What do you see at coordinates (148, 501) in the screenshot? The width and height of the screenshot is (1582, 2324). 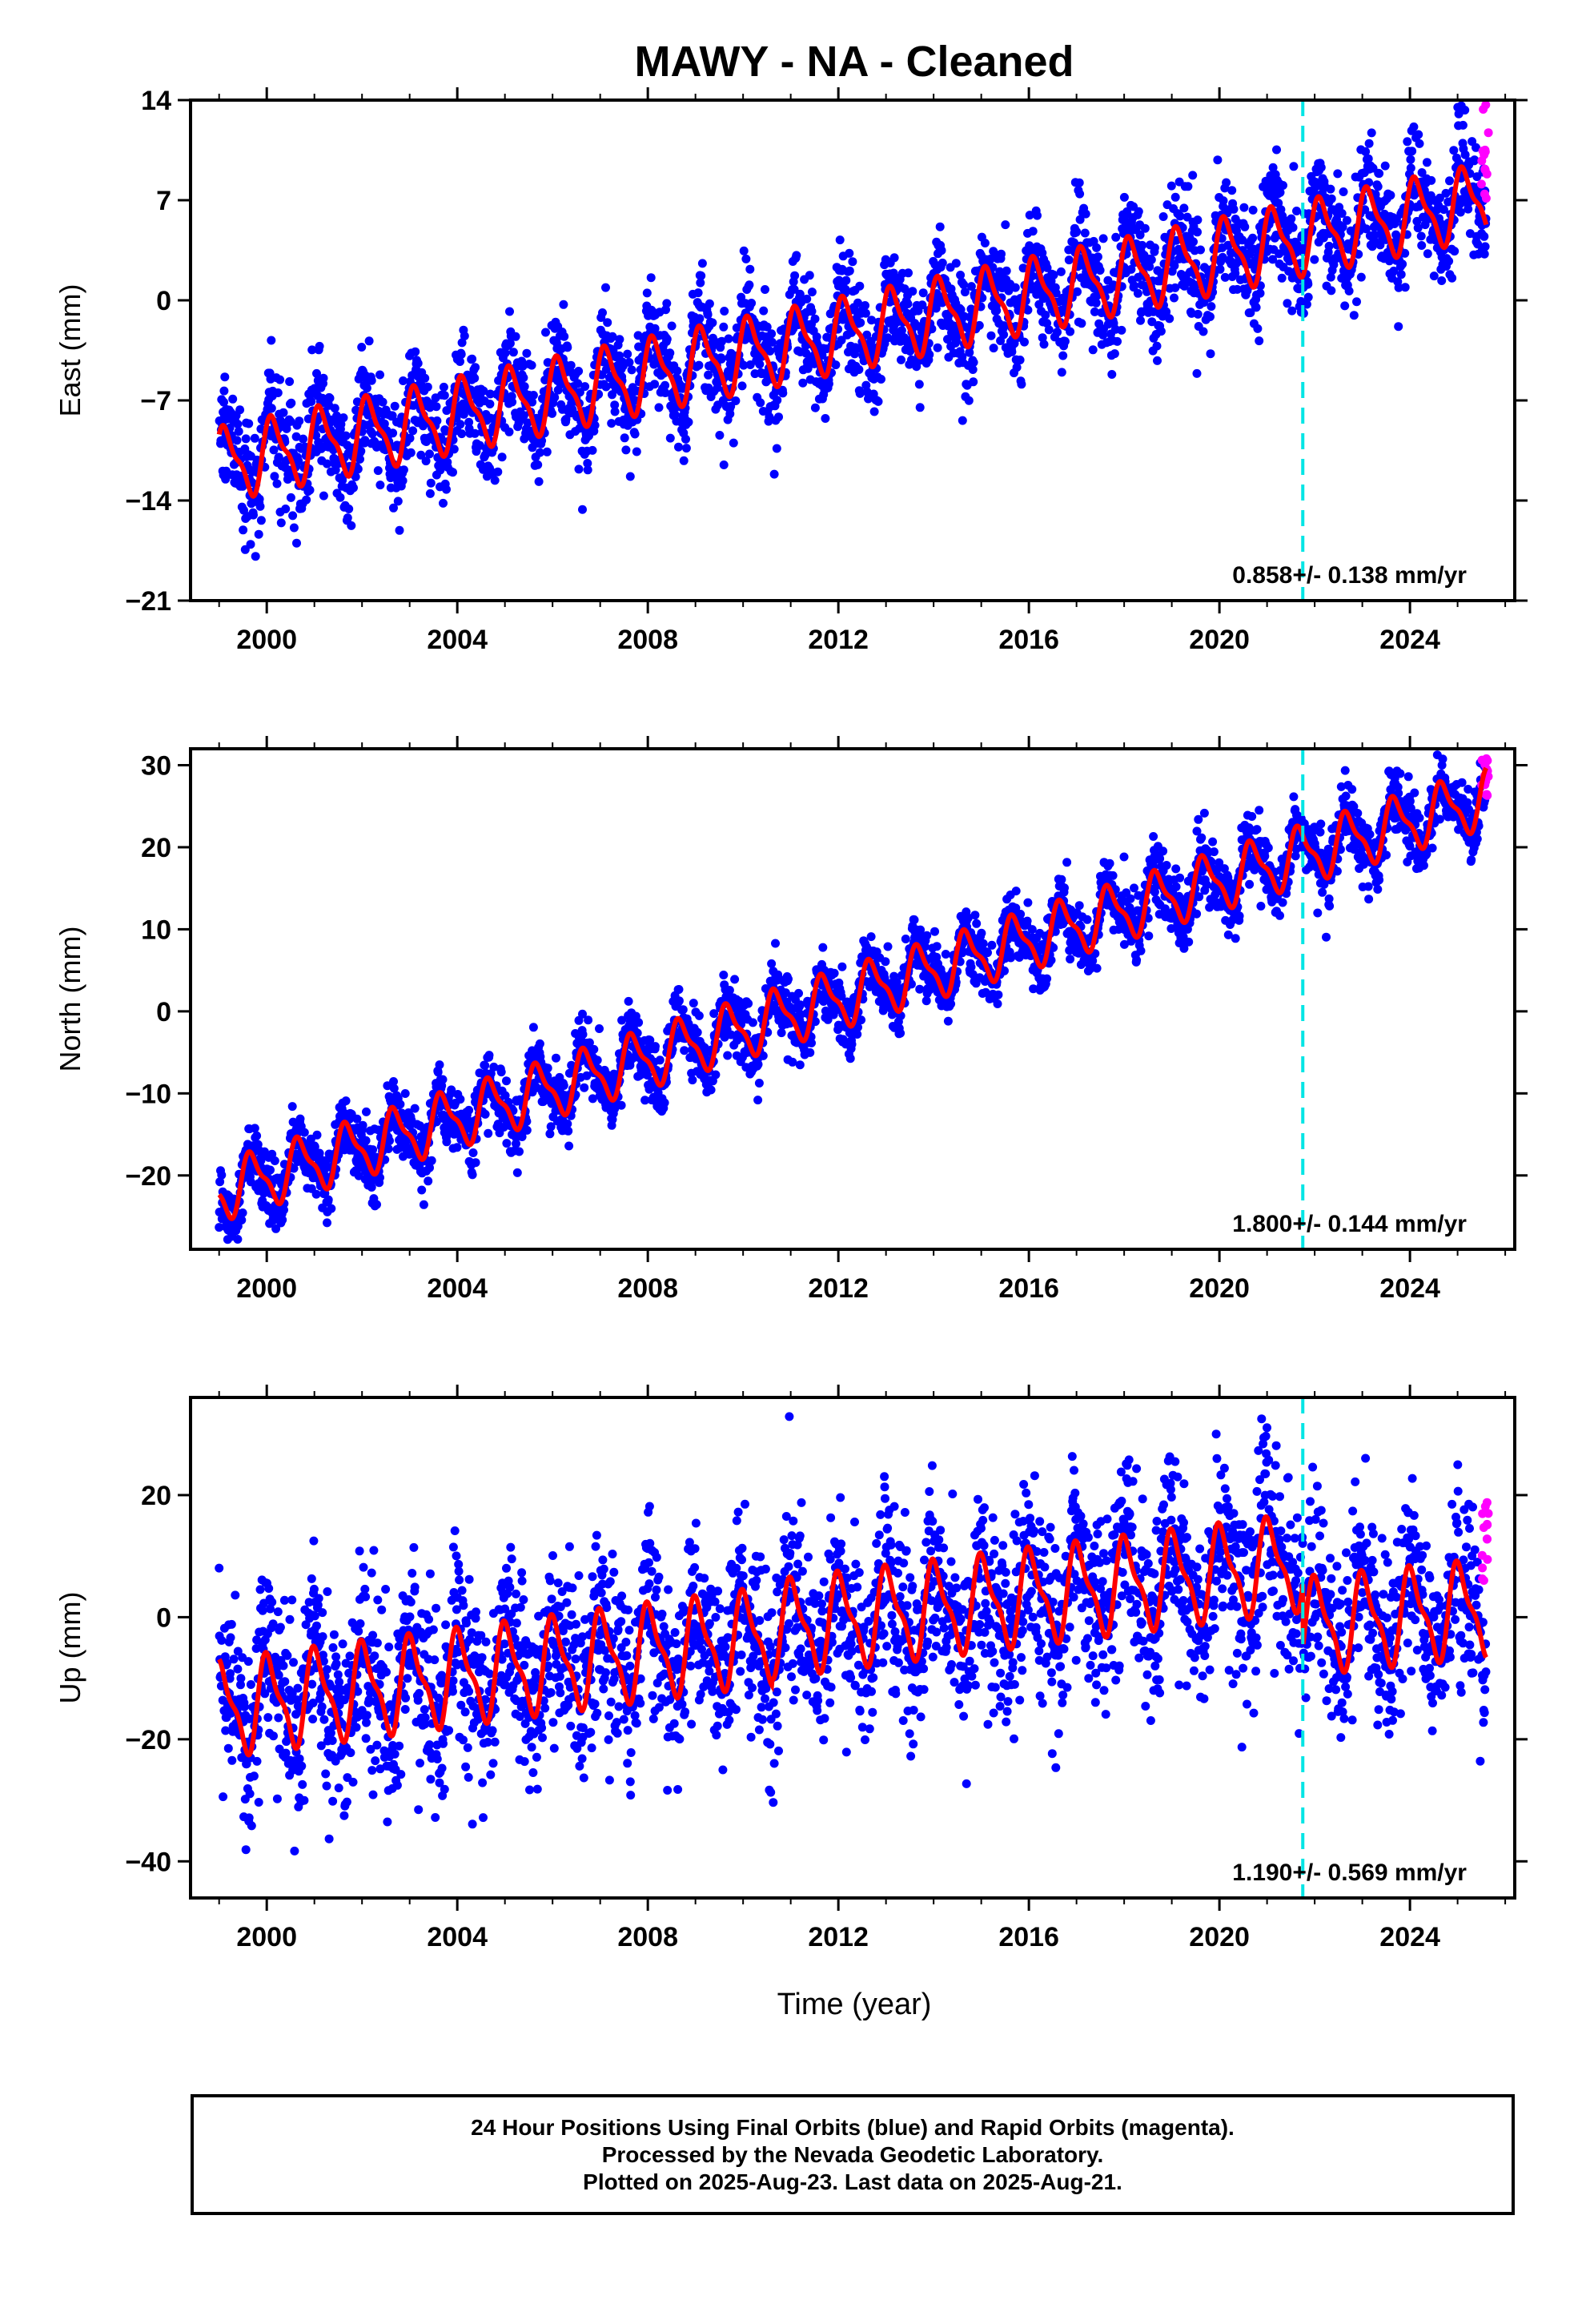 I see `y-tick-label: −14` at bounding box center [148, 501].